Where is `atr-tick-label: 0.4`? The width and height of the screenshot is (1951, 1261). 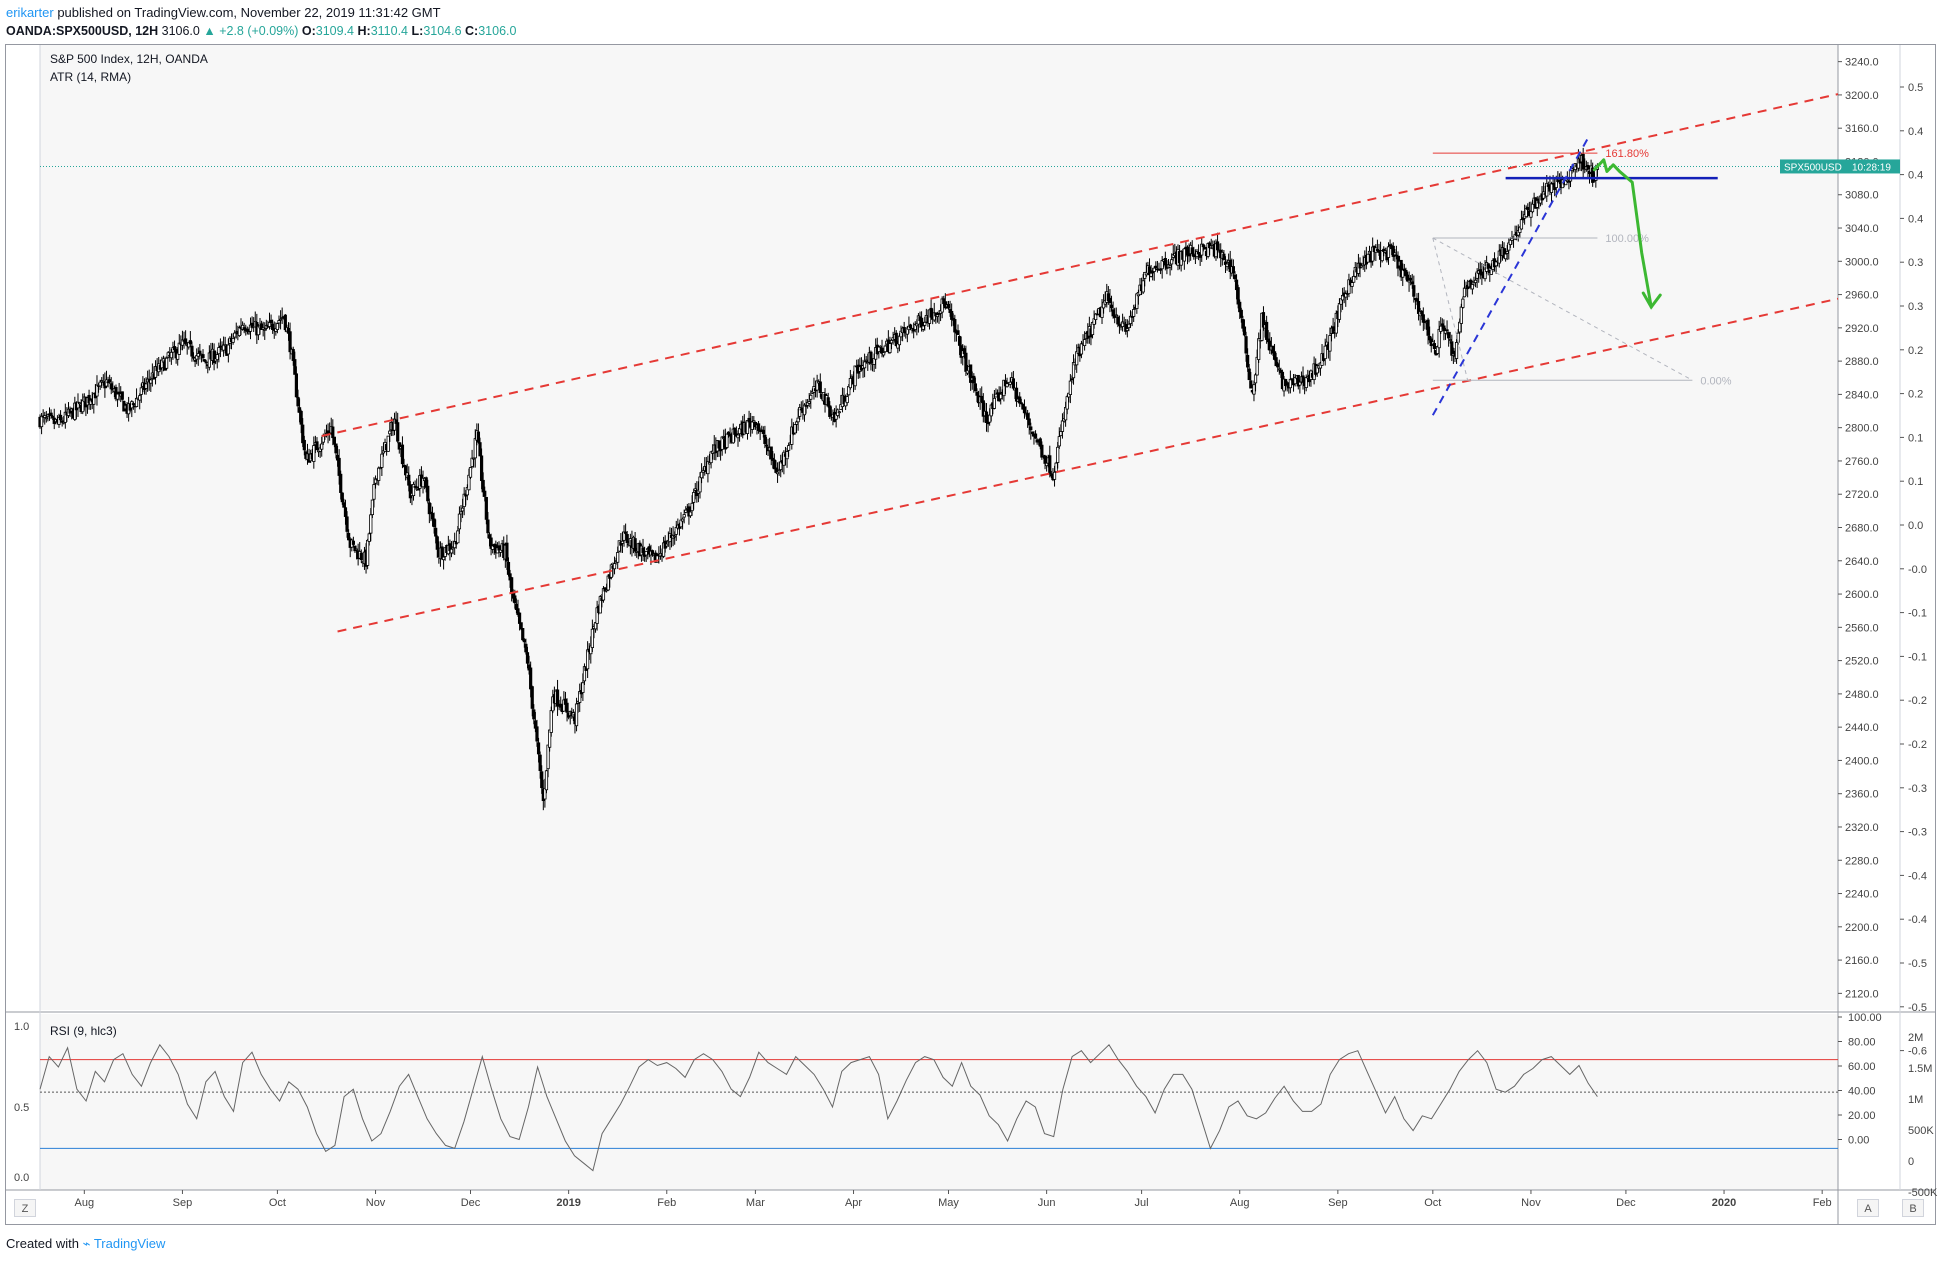 atr-tick-label: 0.4 is located at coordinates (1915, 219).